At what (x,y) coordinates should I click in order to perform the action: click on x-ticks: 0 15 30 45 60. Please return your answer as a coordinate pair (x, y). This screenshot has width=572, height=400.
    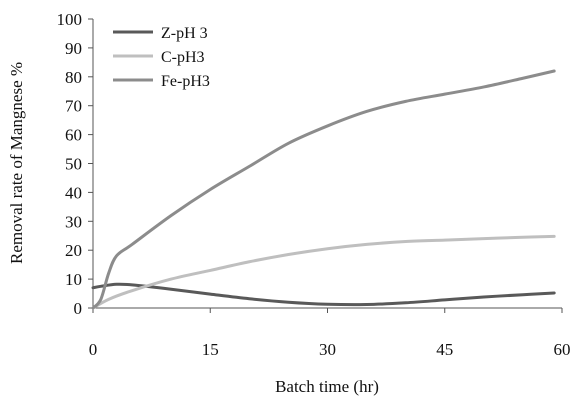
    Looking at the image, I should click on (330, 333).